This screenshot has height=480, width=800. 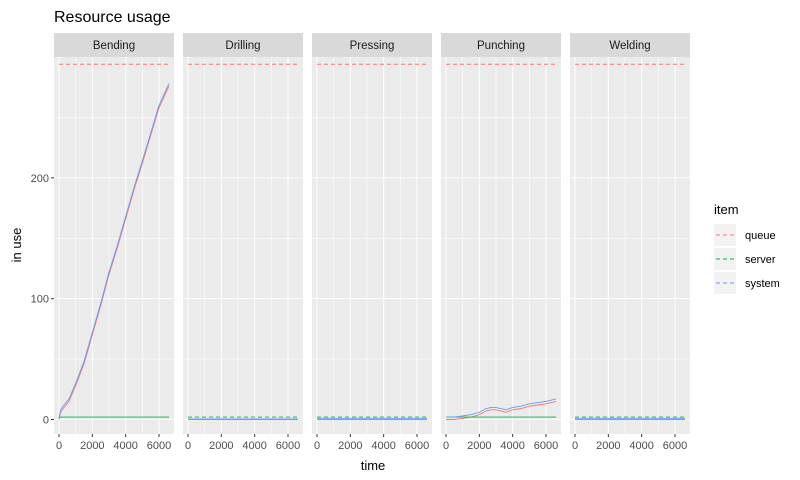 I want to click on y-tick-label: 100, so click(x=40, y=300).